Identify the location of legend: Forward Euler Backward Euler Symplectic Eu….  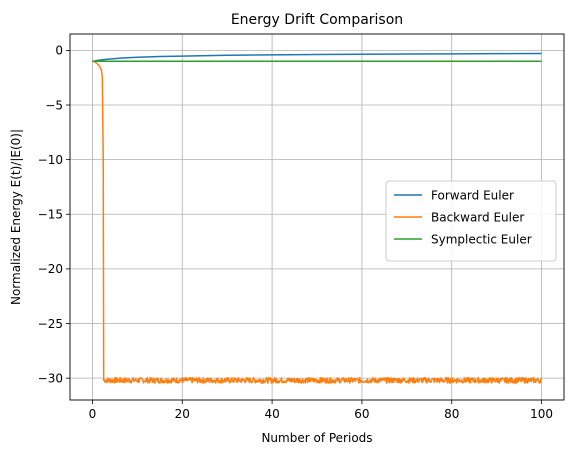
(471, 221).